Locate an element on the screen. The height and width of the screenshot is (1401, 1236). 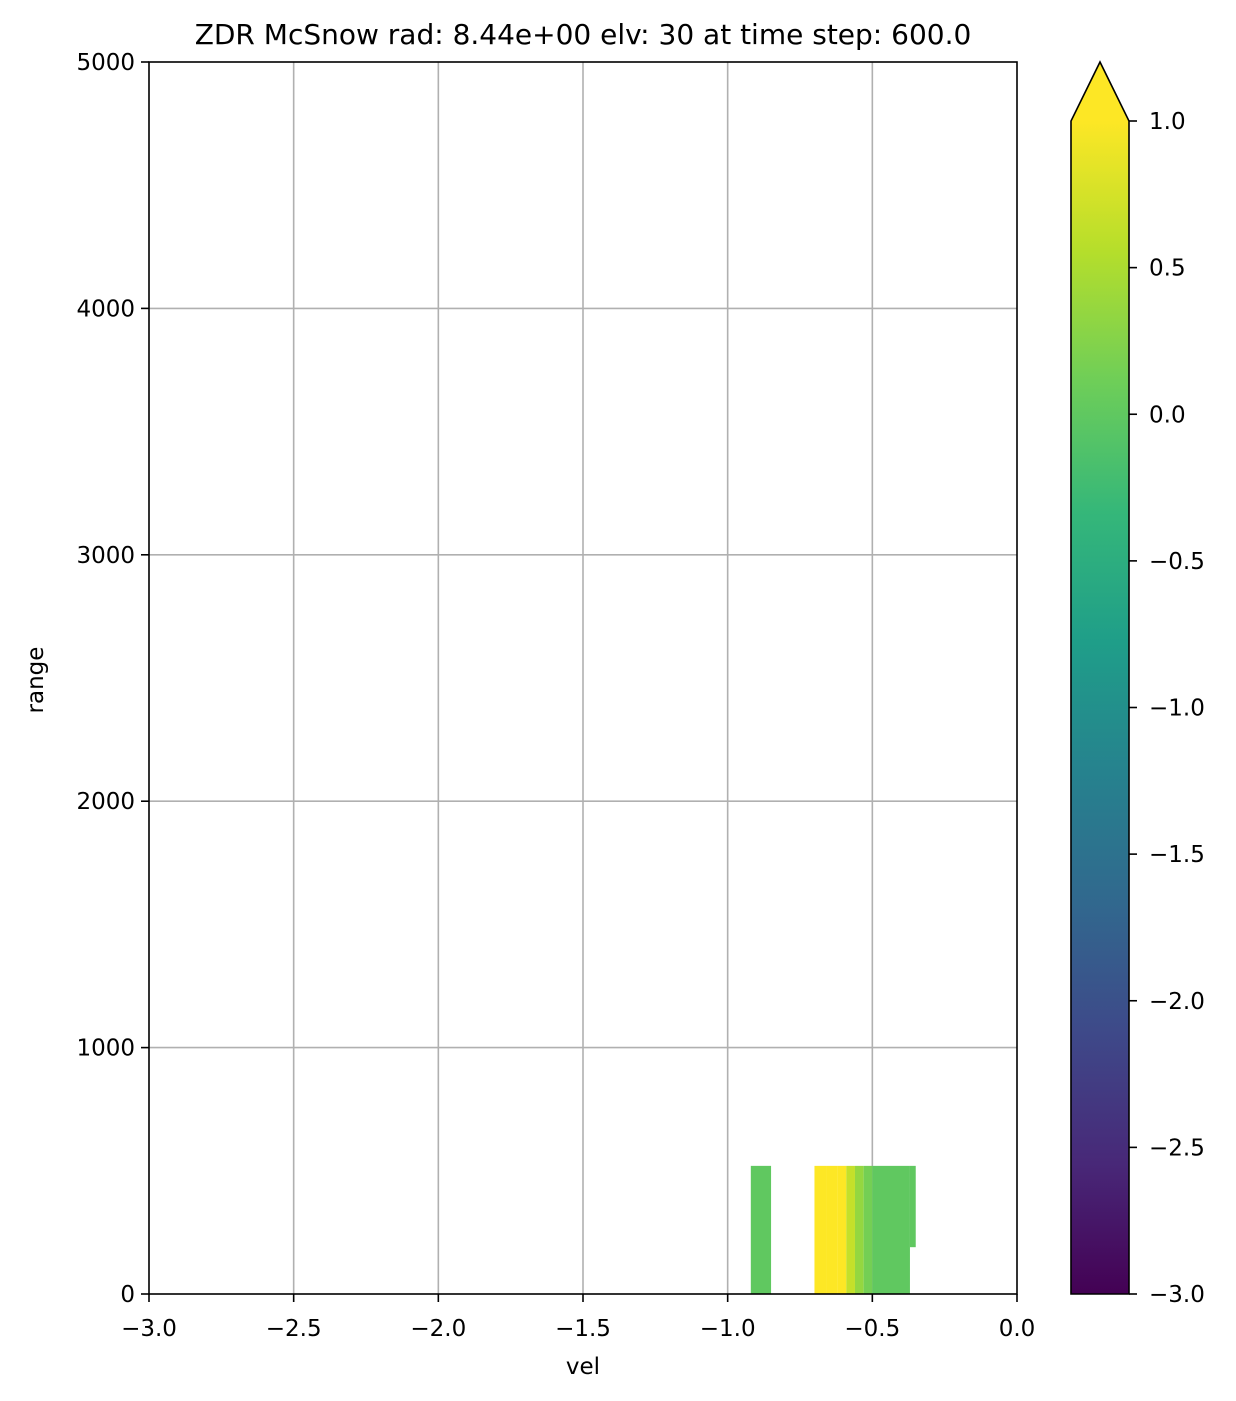
colorbar-tick-label: 1.0 is located at coordinates (1167, 122).